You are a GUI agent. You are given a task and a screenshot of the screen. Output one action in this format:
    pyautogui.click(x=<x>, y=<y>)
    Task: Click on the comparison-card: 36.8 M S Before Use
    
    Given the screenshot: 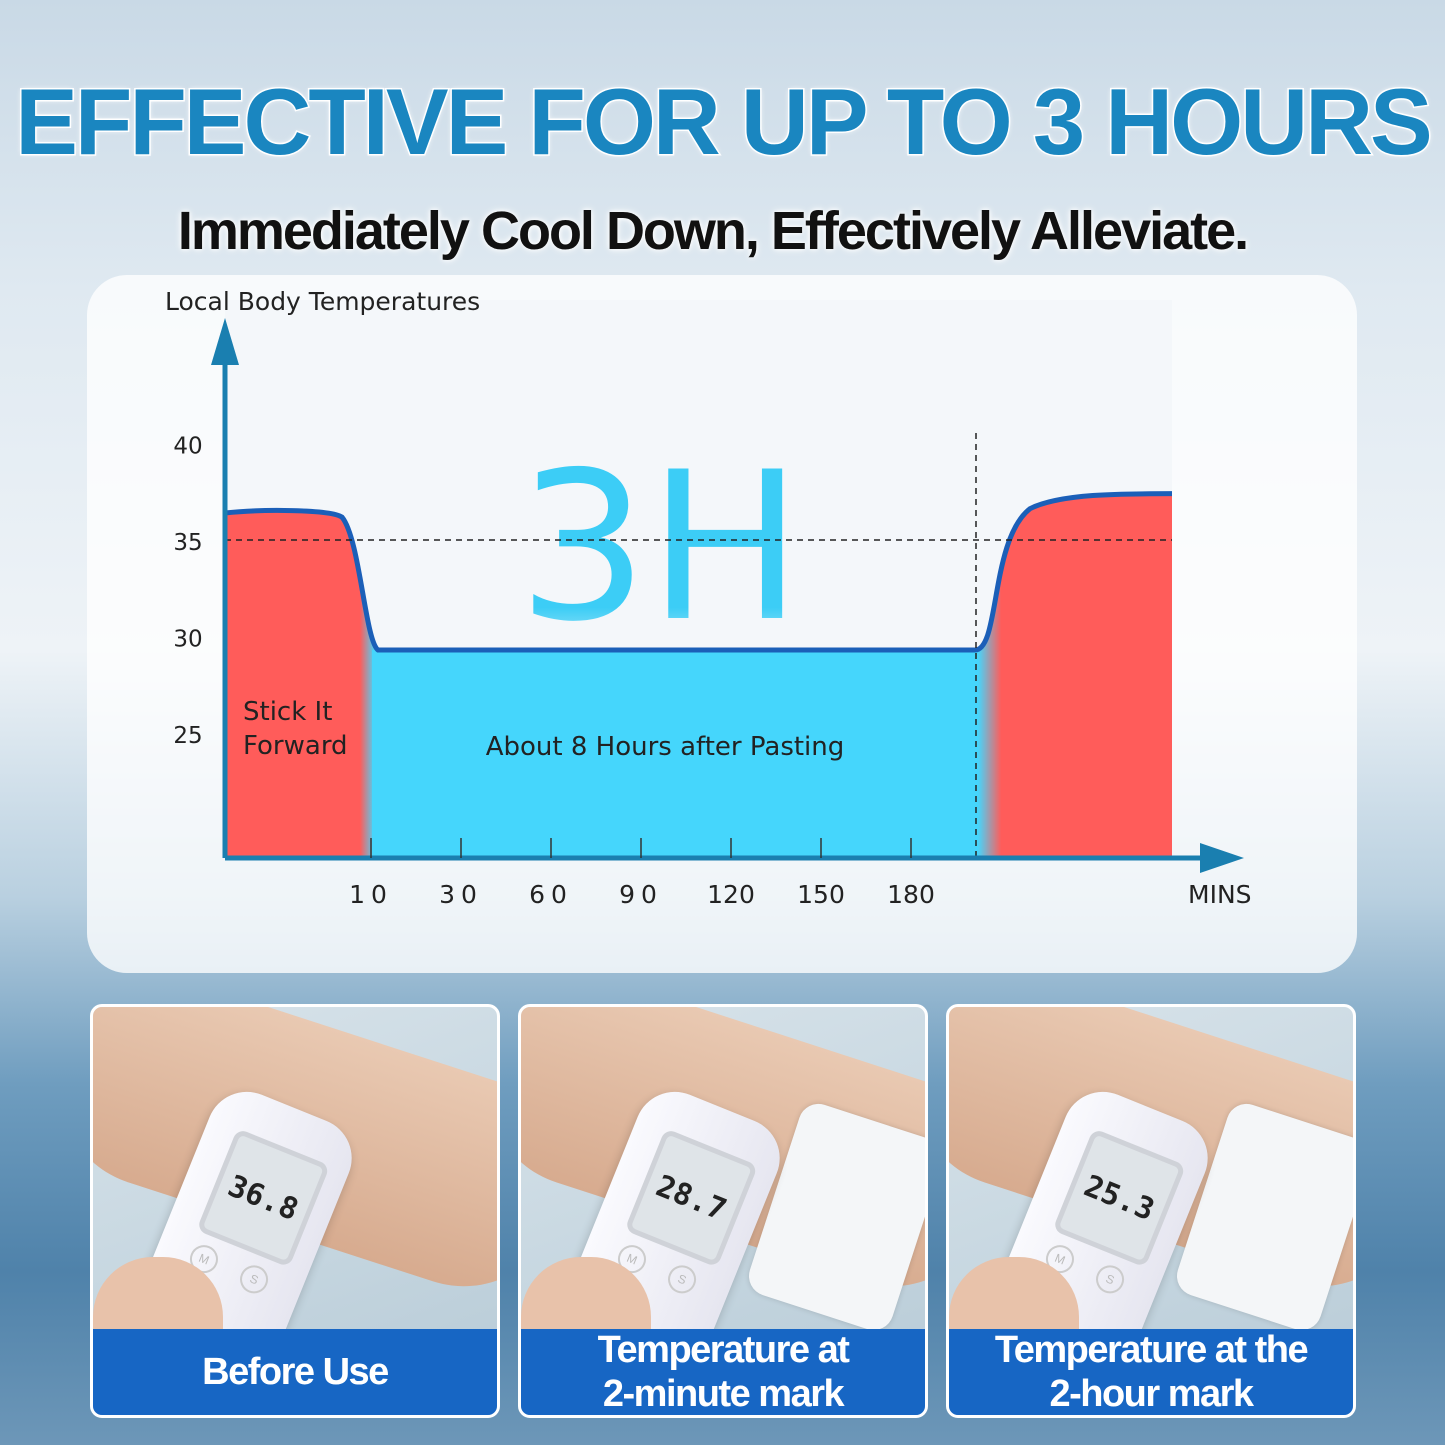 What is the action you would take?
    pyautogui.click(x=295, y=1211)
    